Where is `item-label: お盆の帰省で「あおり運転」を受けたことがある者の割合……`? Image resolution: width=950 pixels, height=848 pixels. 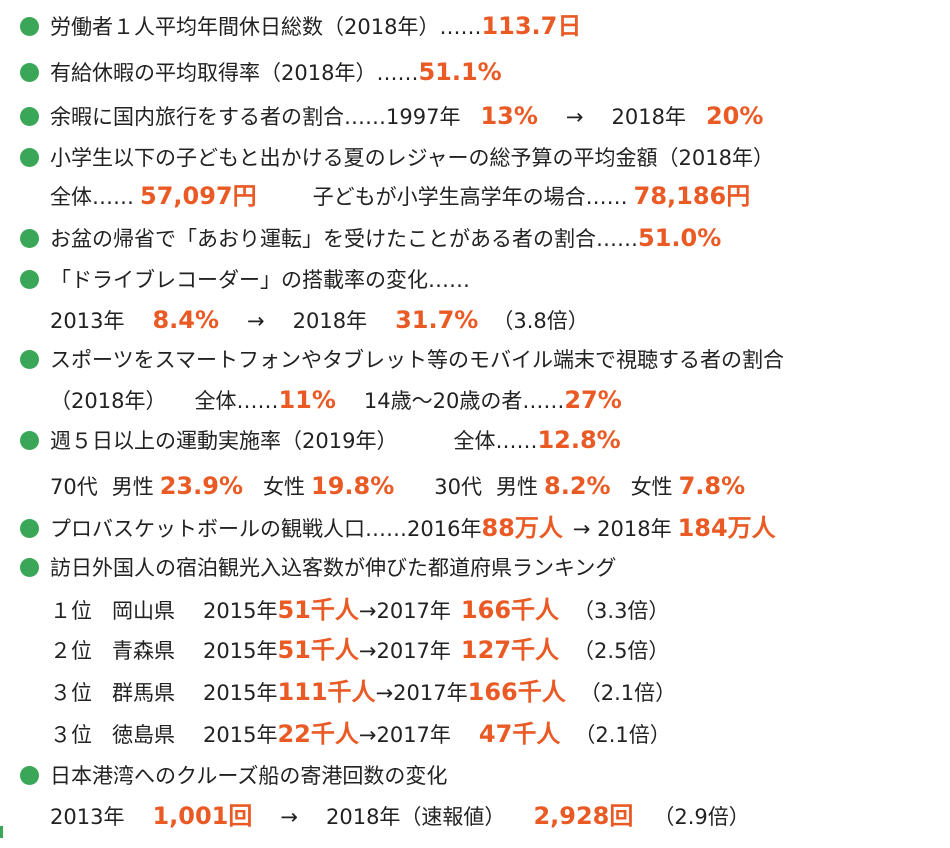
item-label: お盆の帰省で「あおり運転」を受けたことがある者の割合…… is located at coordinates (344, 239).